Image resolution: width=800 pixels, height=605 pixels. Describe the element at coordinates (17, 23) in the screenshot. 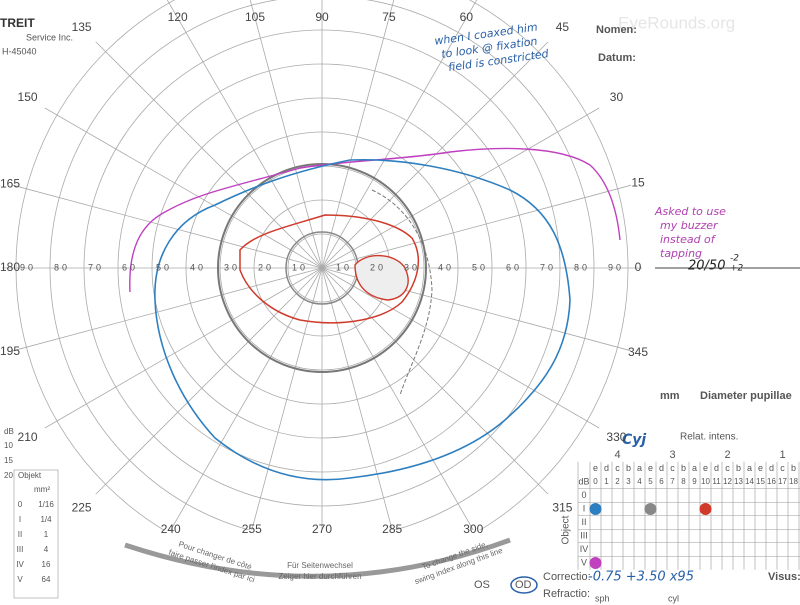

I see `brand: TREIT` at that location.